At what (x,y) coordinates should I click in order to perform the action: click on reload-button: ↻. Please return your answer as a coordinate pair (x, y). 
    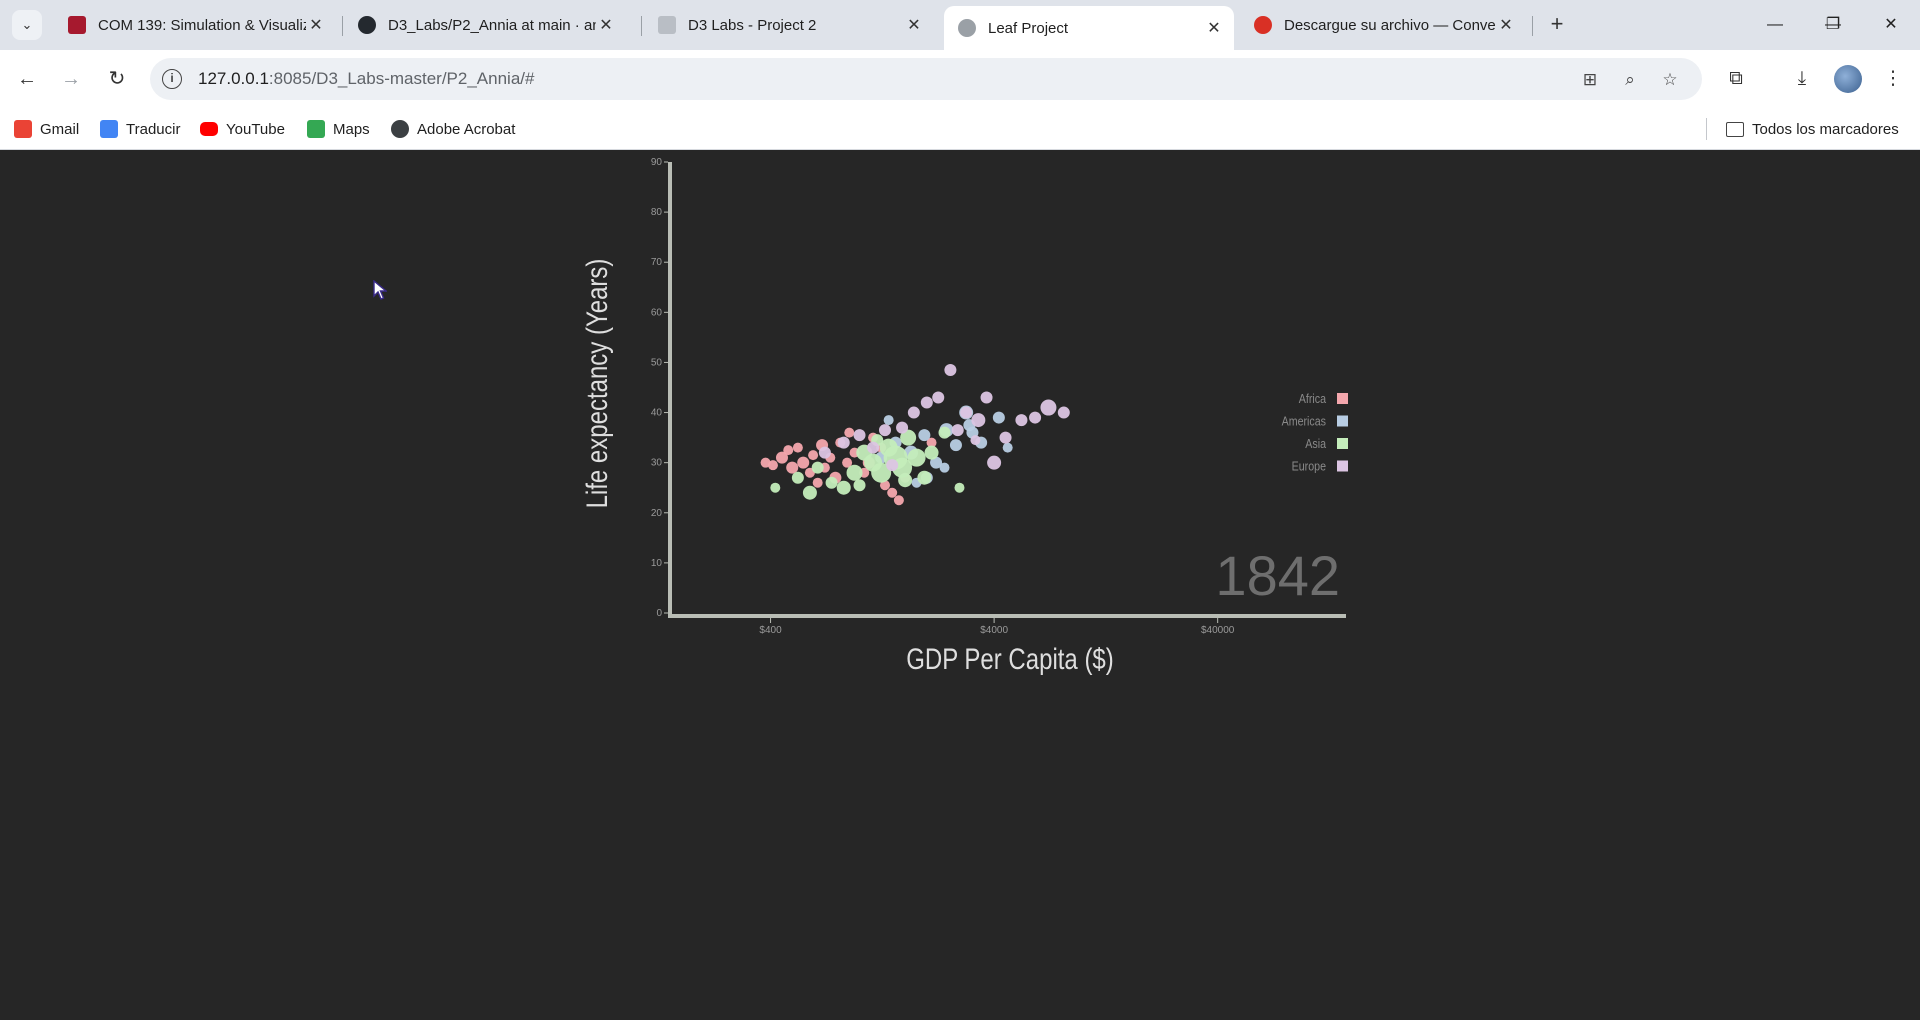
    Looking at the image, I should click on (117, 79).